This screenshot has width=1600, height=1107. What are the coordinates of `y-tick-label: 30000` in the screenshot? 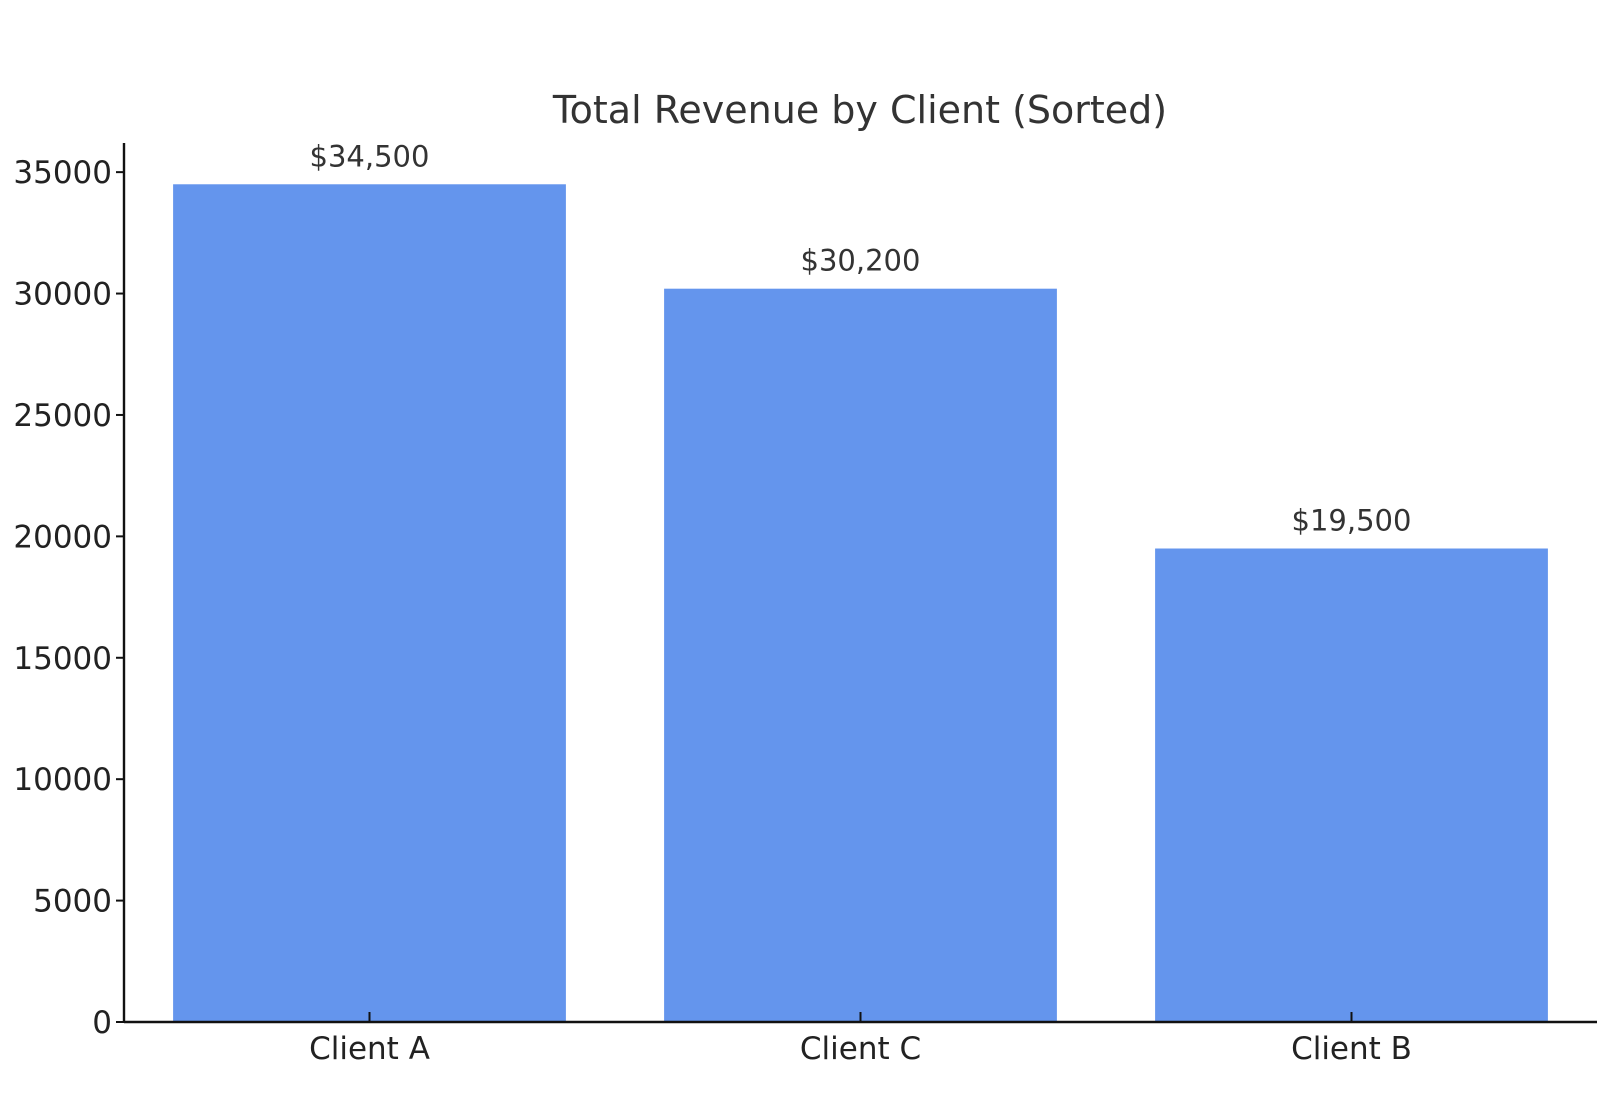 It's located at (62, 295).